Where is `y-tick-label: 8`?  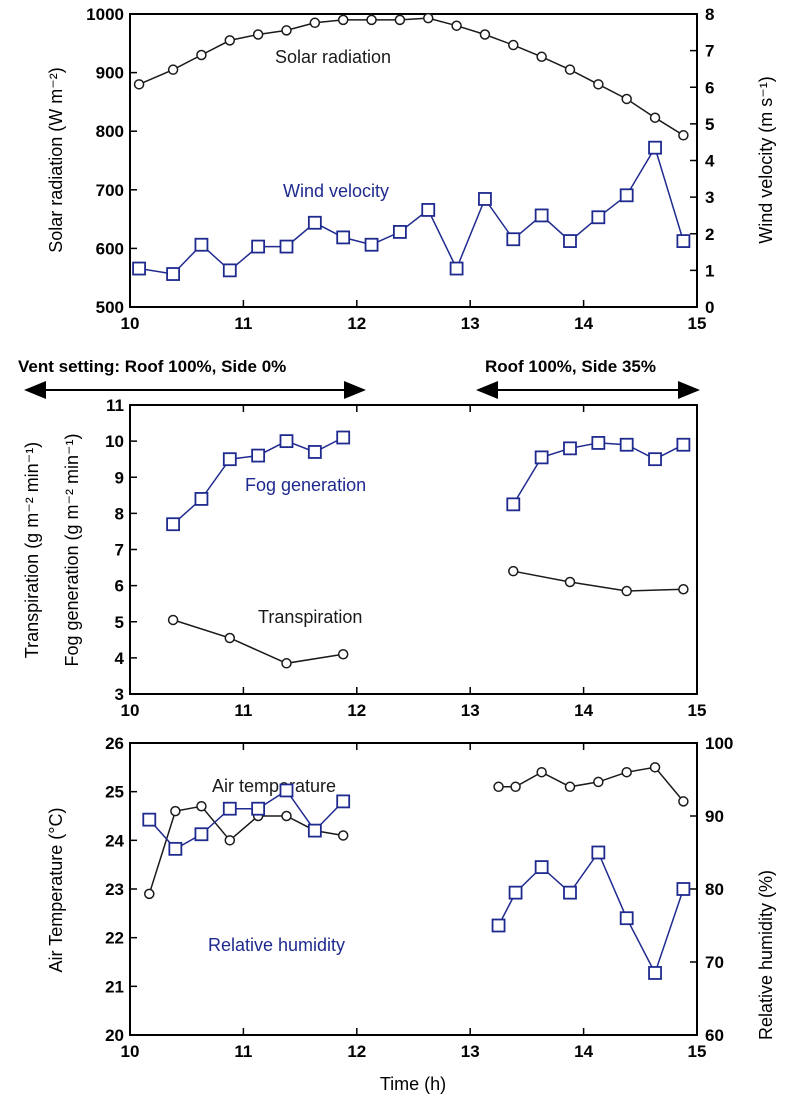
y-tick-label: 8 is located at coordinates (119, 513).